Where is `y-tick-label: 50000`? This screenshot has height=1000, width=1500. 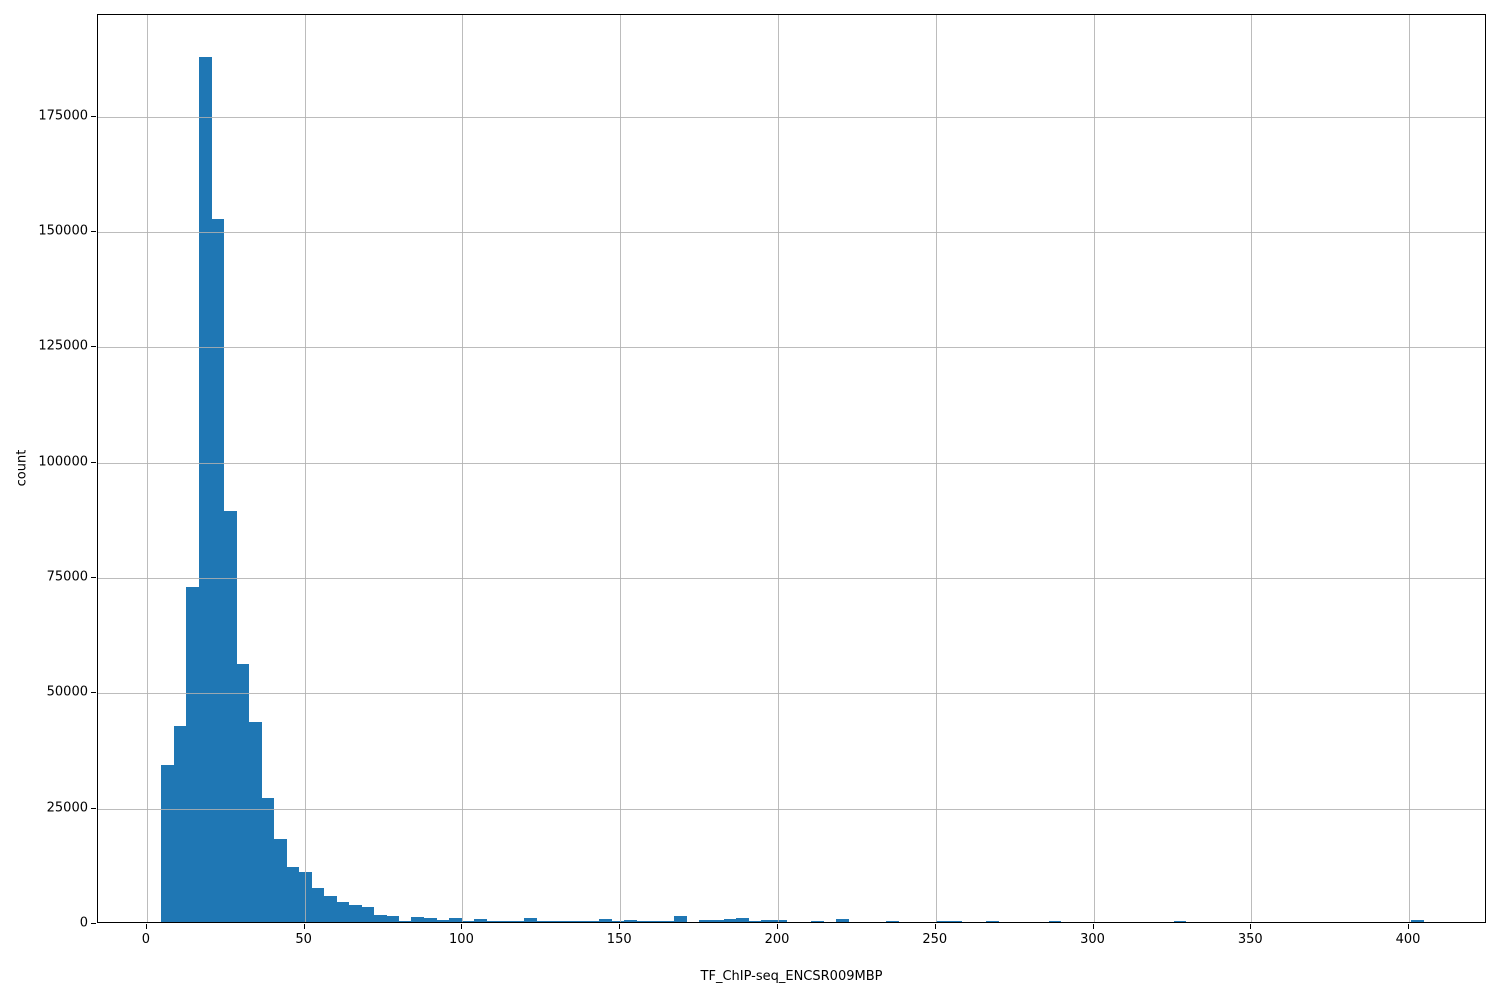 y-tick-label: 50000 is located at coordinates (67, 692).